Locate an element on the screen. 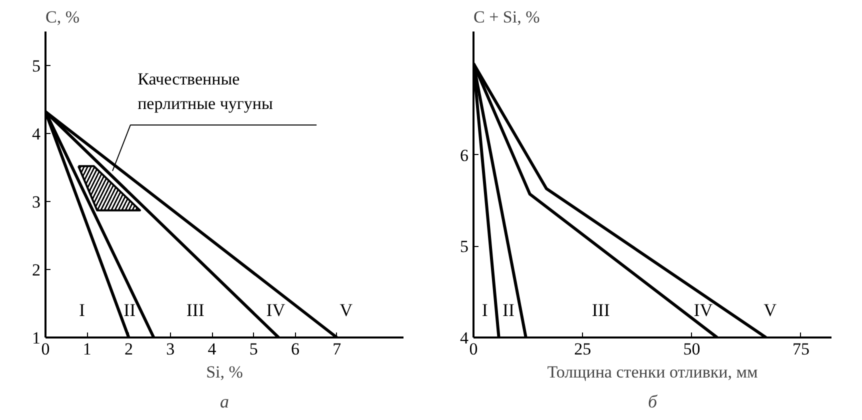 Image resolution: width=862 pixels, height=420 pixels. y-axis-title: C + Si, % is located at coordinates (507, 17).